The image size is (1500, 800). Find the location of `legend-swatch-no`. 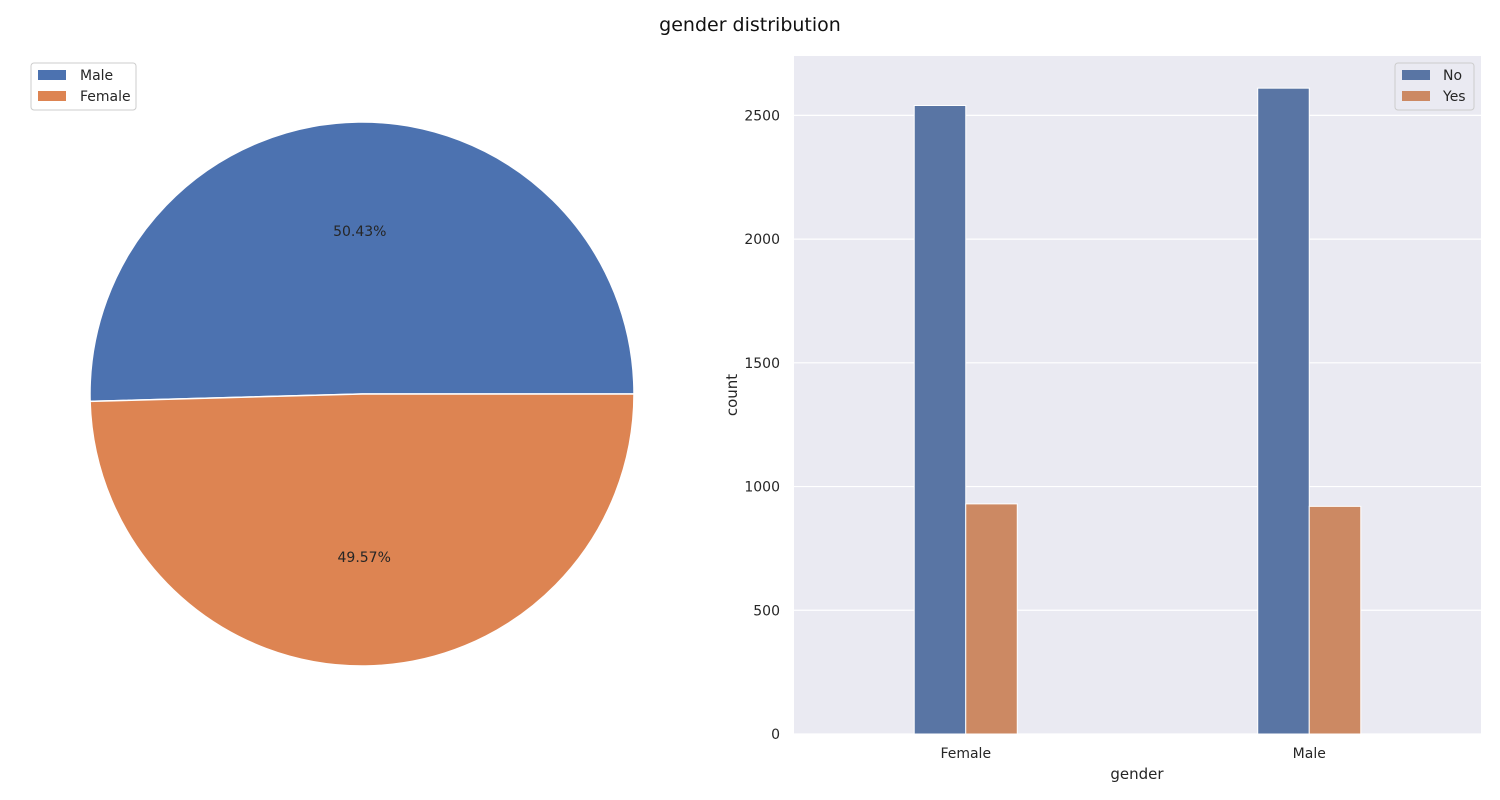

legend-swatch-no is located at coordinates (1416, 75).